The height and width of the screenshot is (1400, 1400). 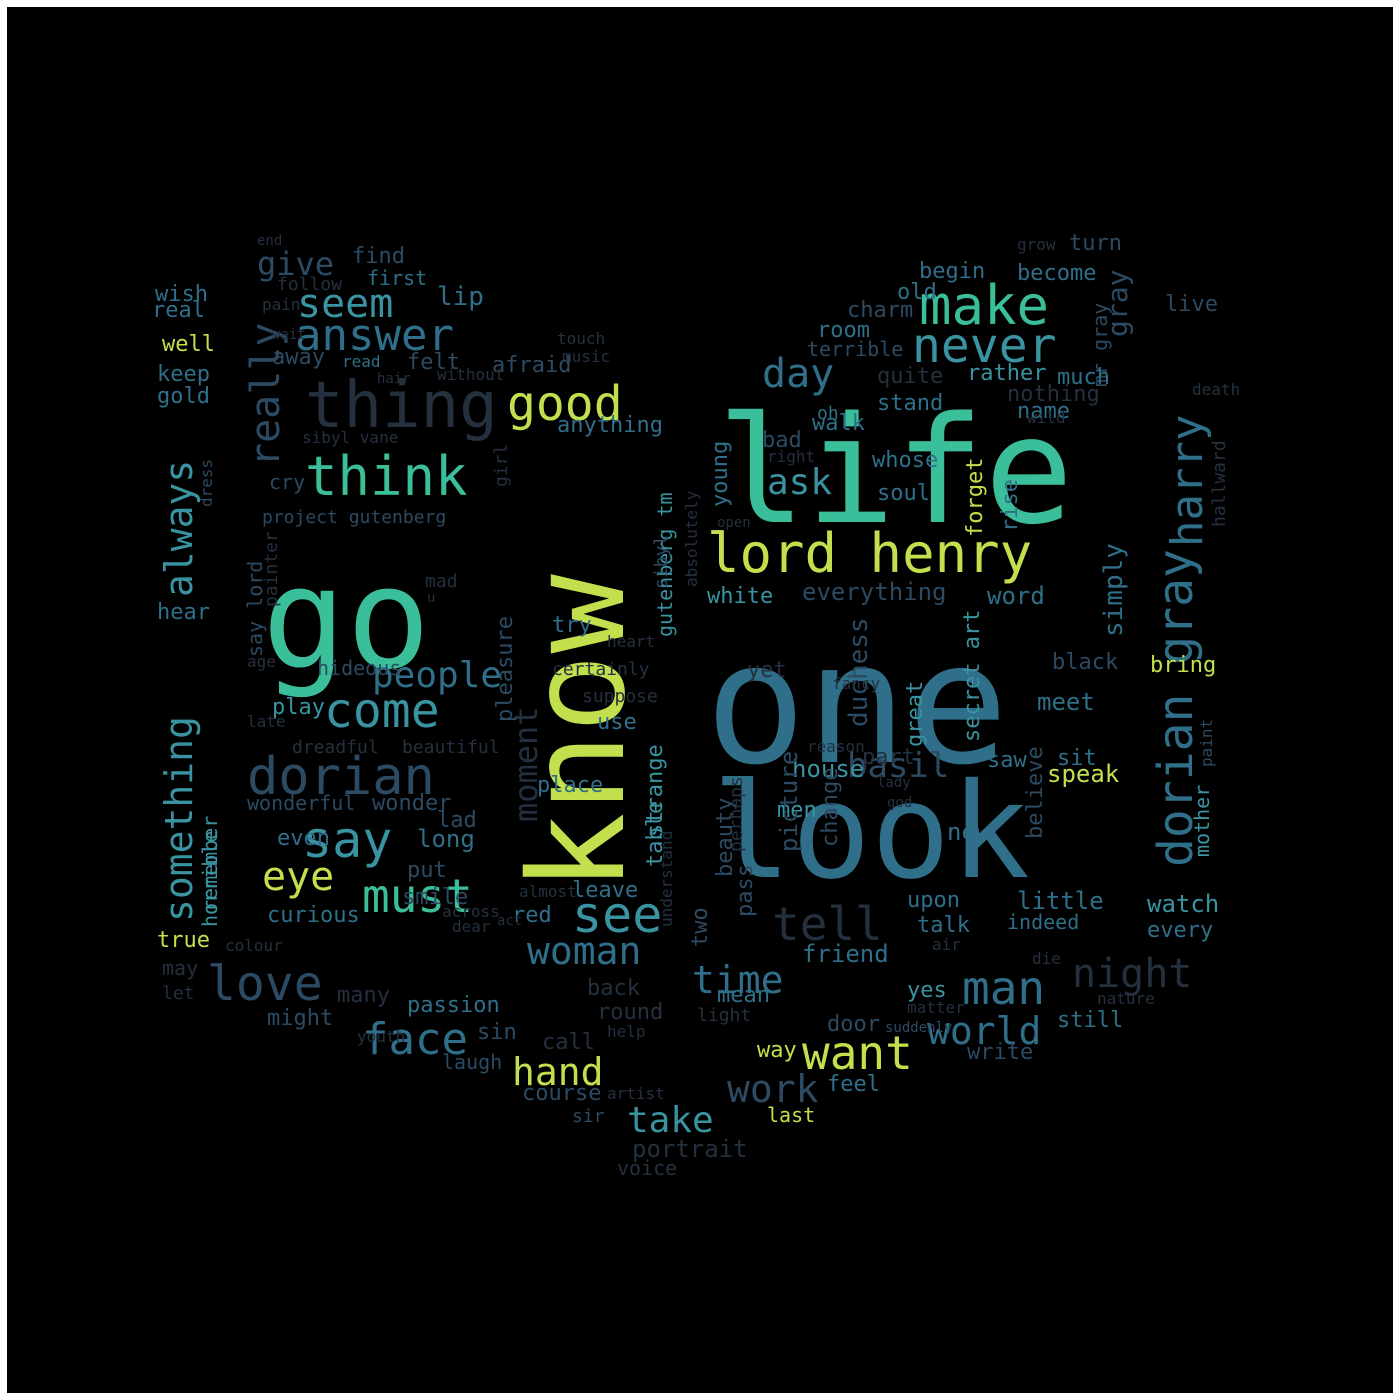 What do you see at coordinates (620, 696) in the screenshot?
I see `word-suppose: suppose` at bounding box center [620, 696].